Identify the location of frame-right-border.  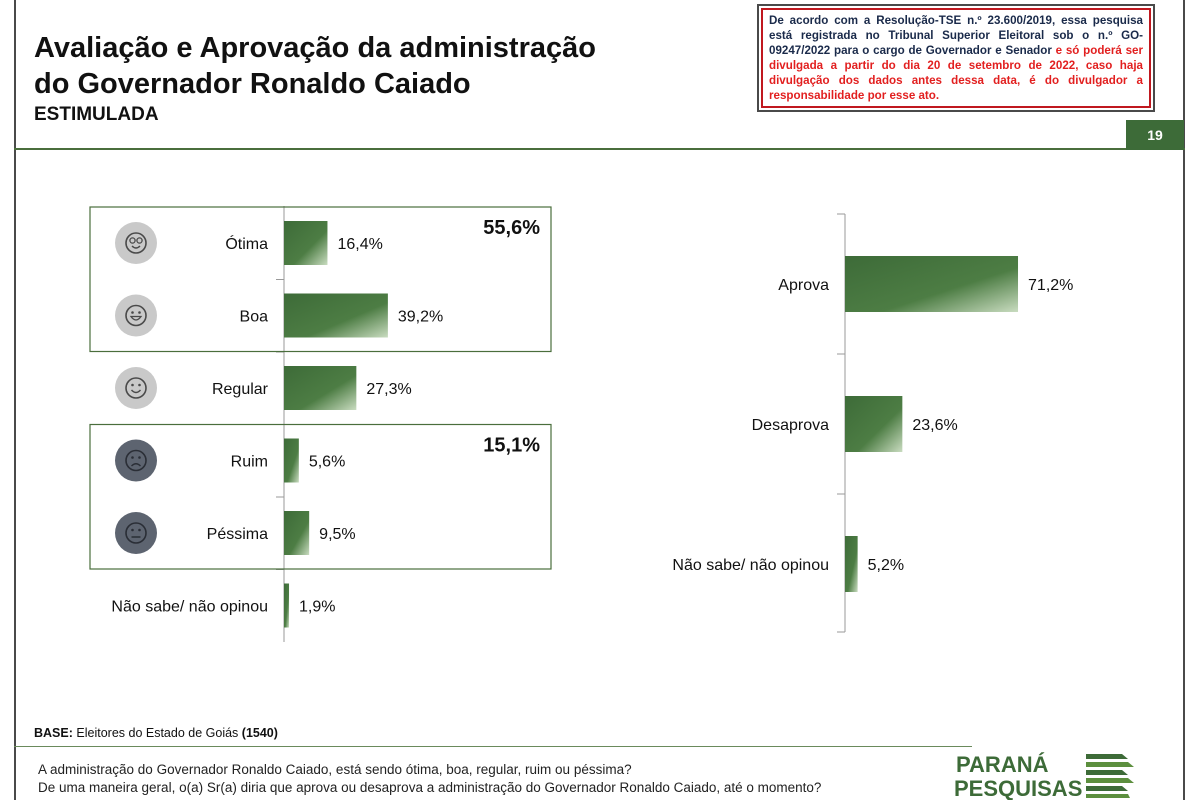
(1184, 400).